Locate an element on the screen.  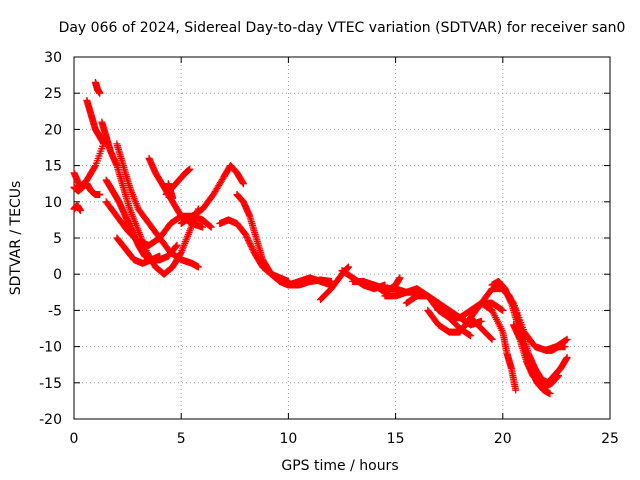
y-tick-label: 15 is located at coordinates (53, 167).